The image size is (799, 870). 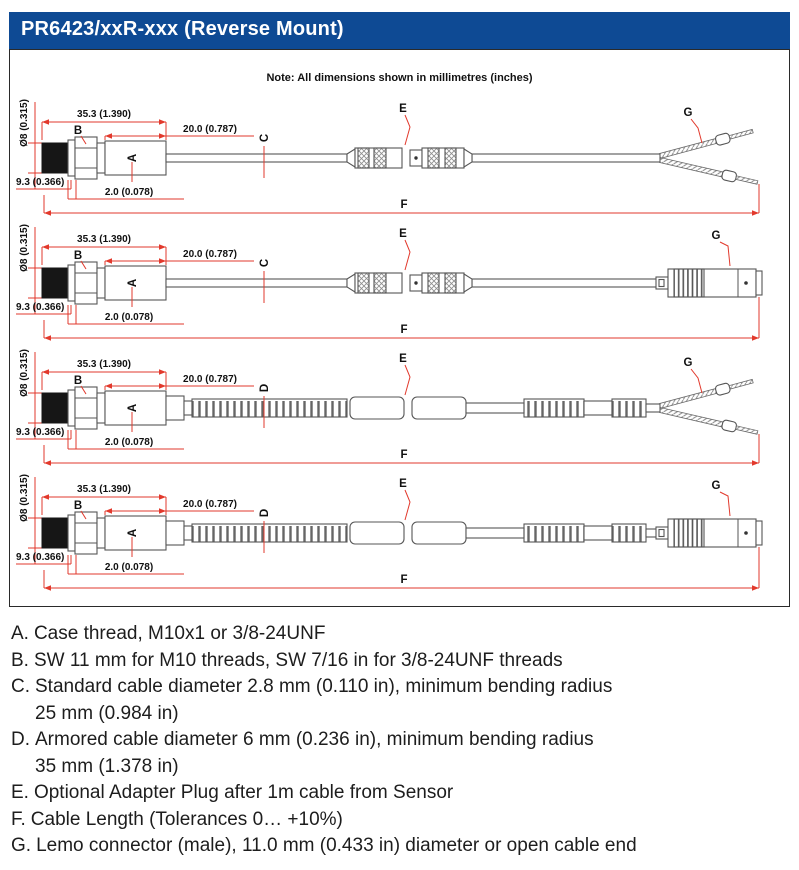 What do you see at coordinates (21, 845) in the screenshot?
I see `legend-item-key: G.` at bounding box center [21, 845].